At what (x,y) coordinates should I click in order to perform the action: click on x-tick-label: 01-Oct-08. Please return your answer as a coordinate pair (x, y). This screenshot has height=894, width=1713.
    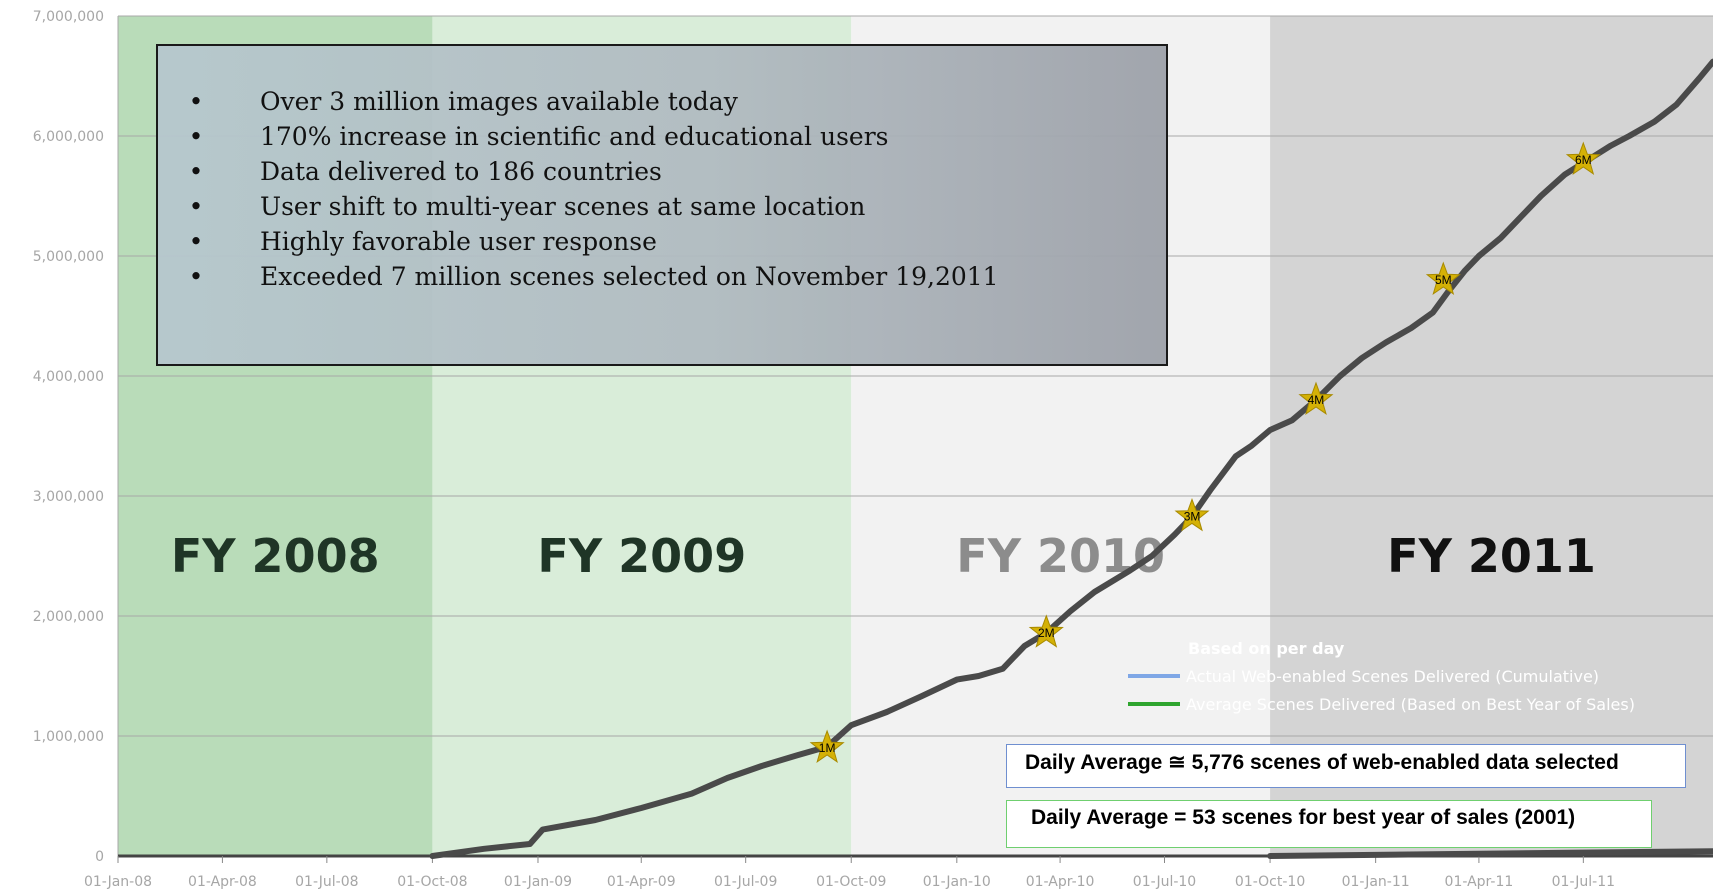
    Looking at the image, I should click on (432, 882).